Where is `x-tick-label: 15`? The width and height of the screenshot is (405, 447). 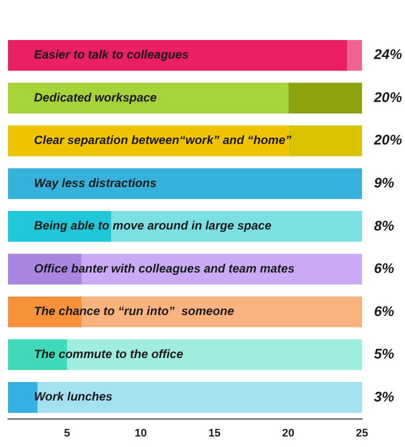 x-tick-label: 15 is located at coordinates (214, 433).